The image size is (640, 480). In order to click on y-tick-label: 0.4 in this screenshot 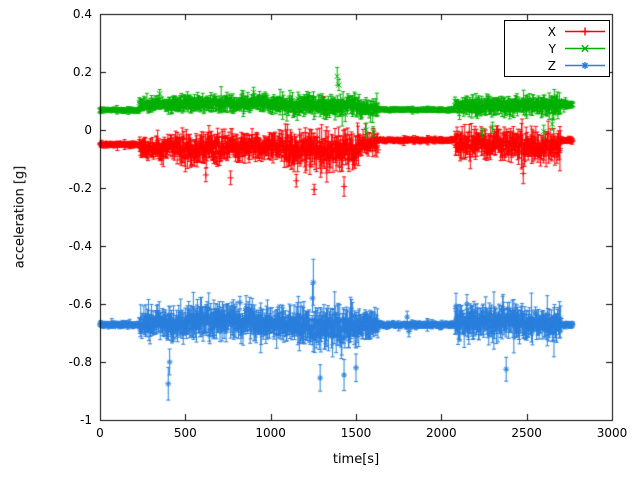, I will do `click(82, 14)`.